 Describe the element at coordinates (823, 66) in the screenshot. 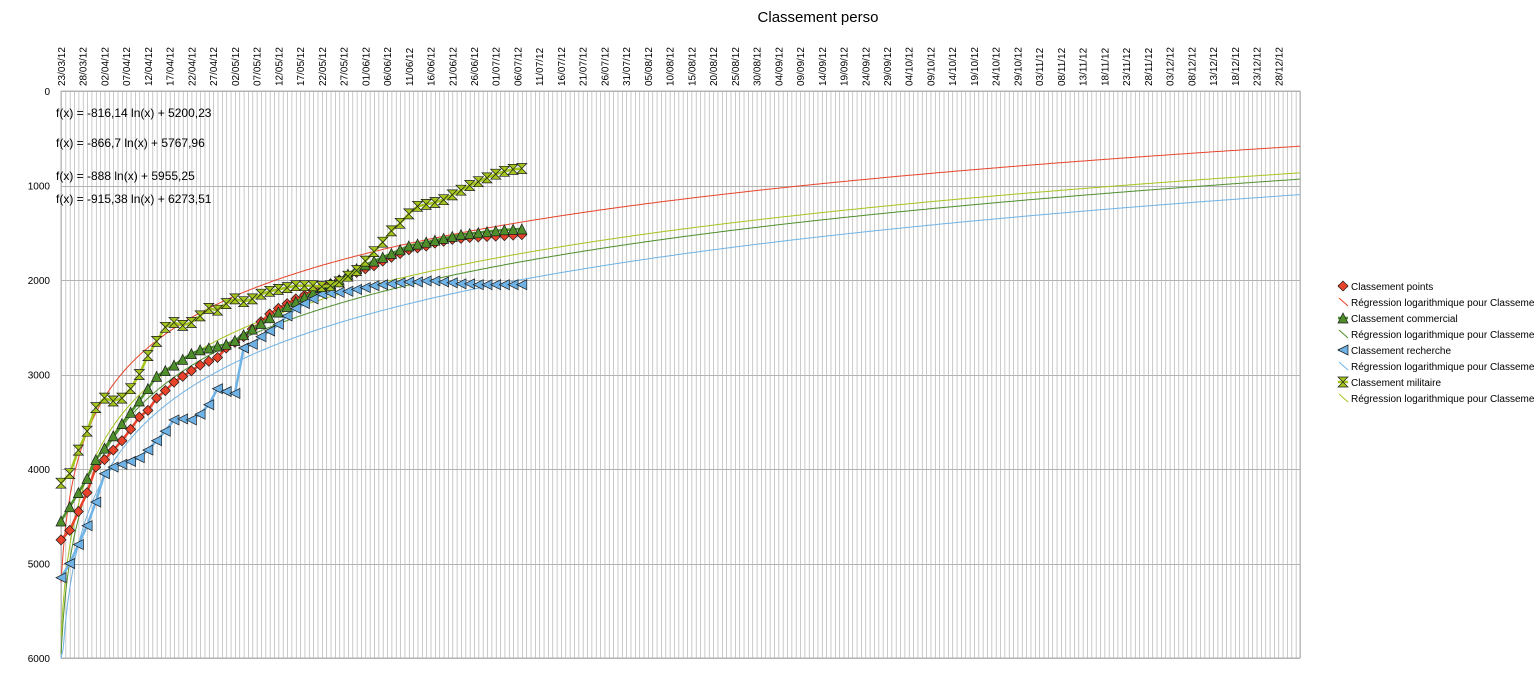

I see `x-tick-label: 14/09/12` at that location.